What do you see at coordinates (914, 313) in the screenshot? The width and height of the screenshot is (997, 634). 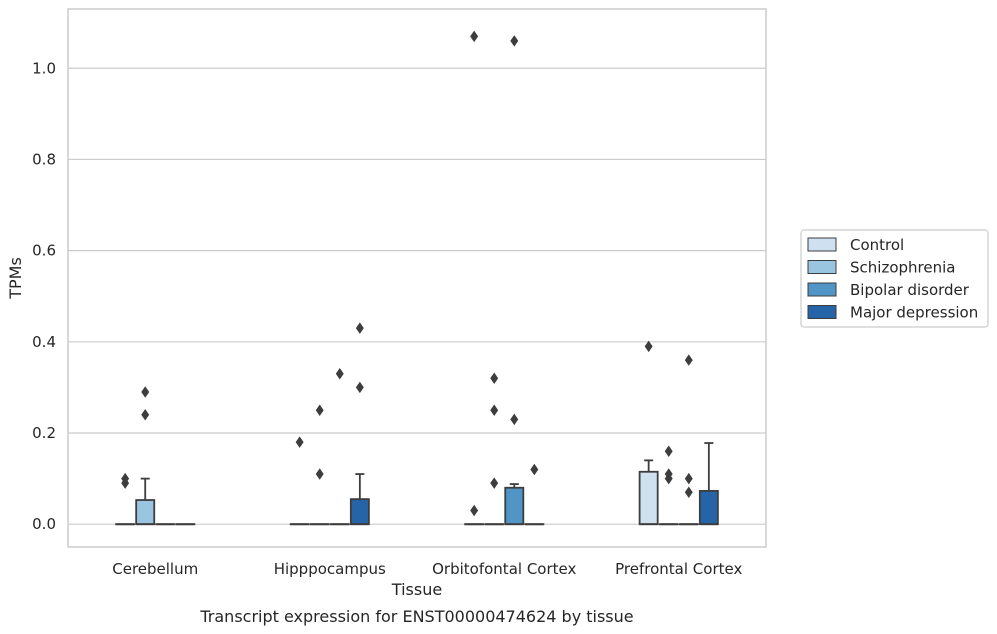 I see `legend-entry-label: Major depression` at bounding box center [914, 313].